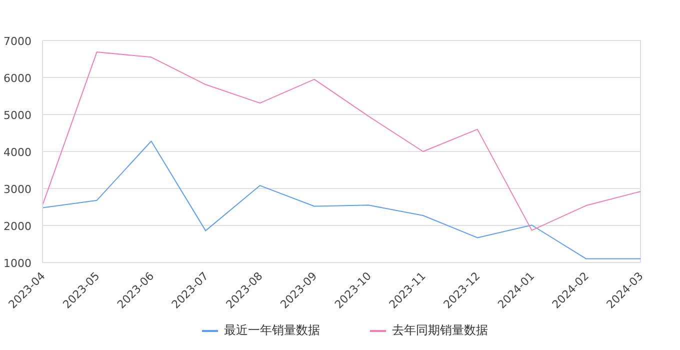 Image resolution: width=680 pixels, height=350 pixels. Describe the element at coordinates (18, 115) in the screenshot. I see `y-tick-label: 5000` at that location.